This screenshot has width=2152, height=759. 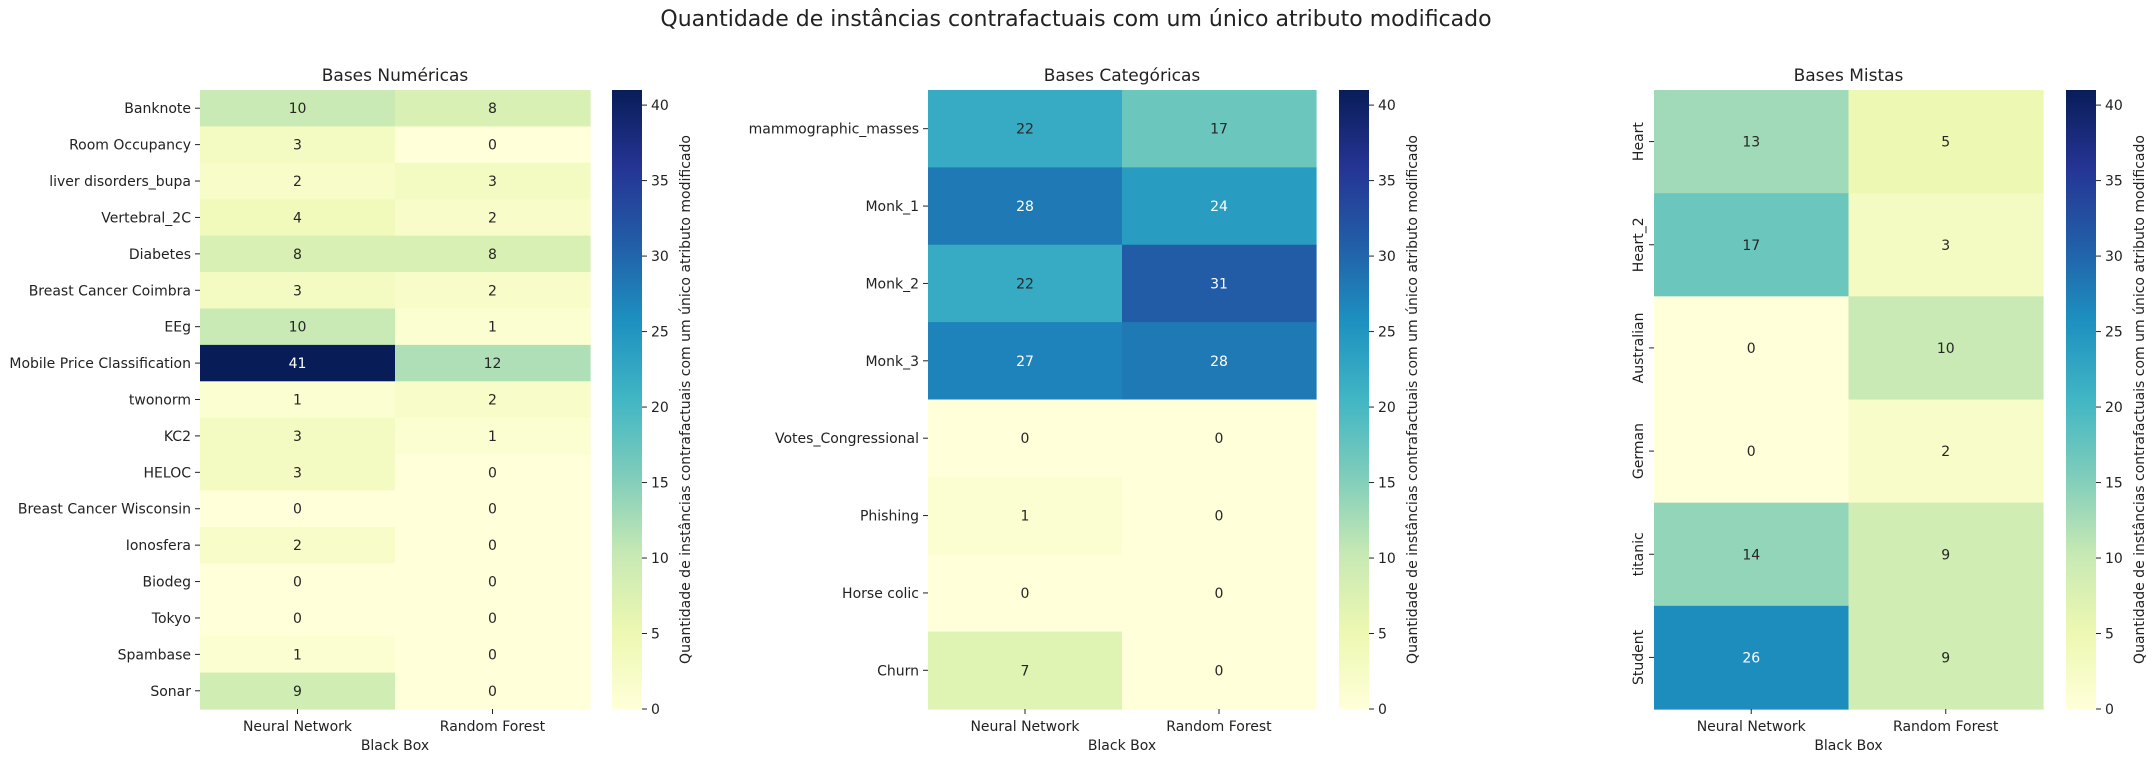 I want to click on y-tick-label: Heart_2, so click(x=1639, y=244).